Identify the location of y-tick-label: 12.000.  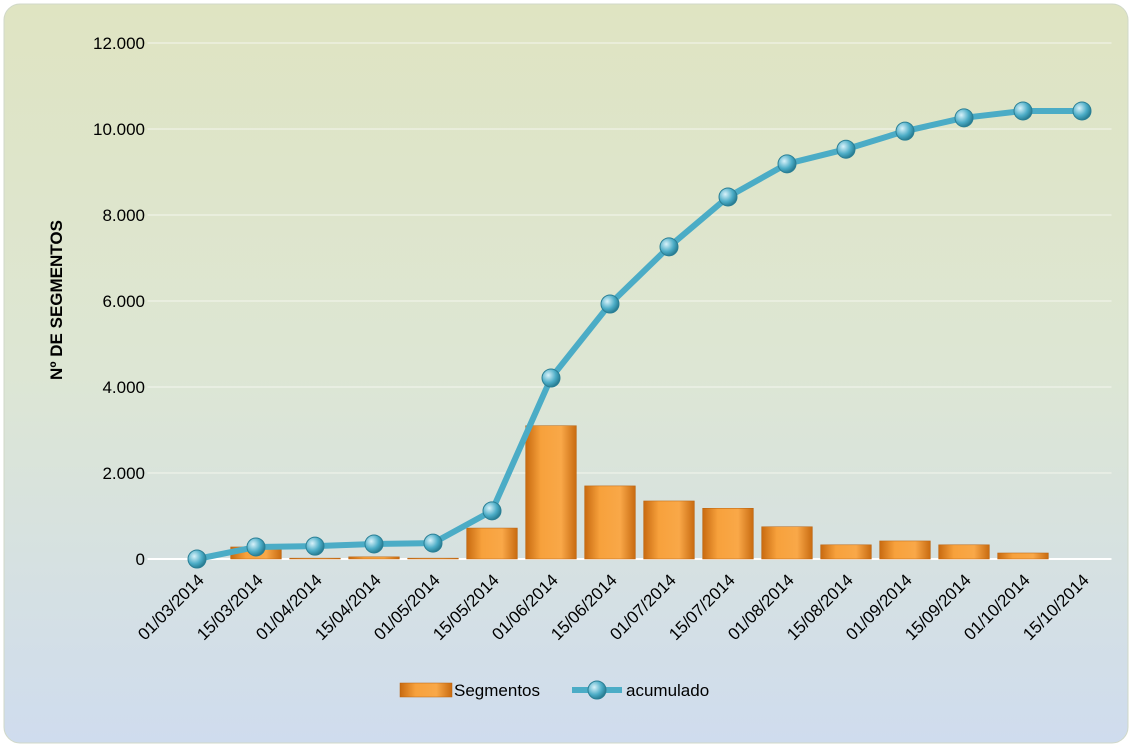
(119, 43).